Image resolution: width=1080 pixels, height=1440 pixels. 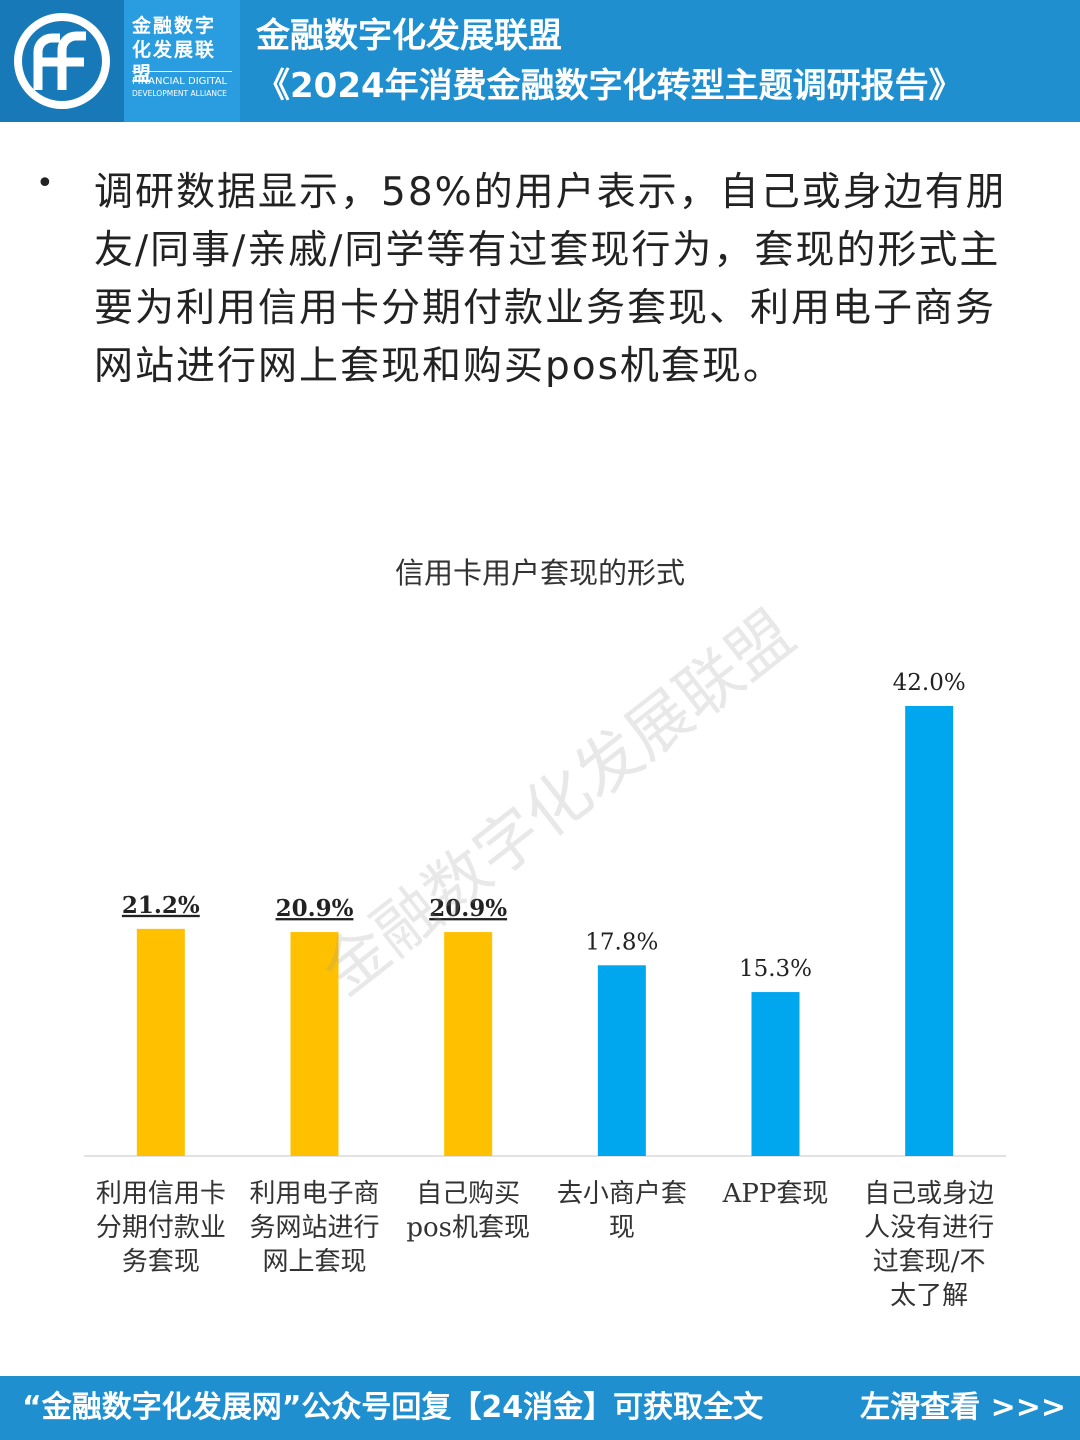 What do you see at coordinates (315, 908) in the screenshot?
I see `data-label-1: 20.9%` at bounding box center [315, 908].